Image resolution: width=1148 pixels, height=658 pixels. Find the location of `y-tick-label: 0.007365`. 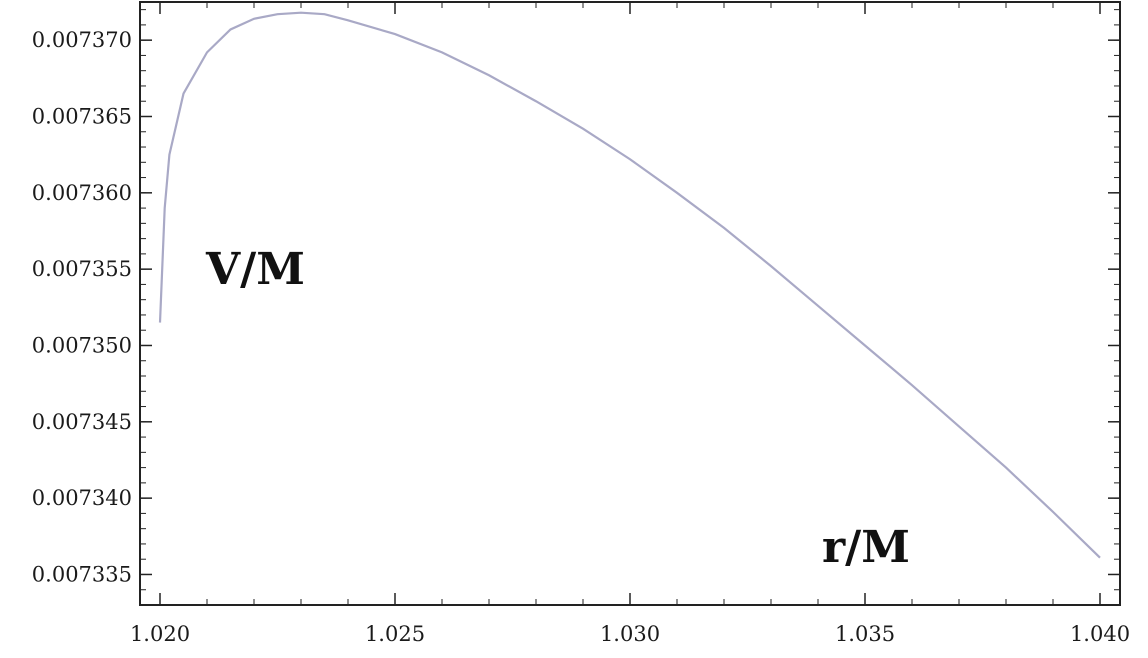

y-tick-label: 0.007365 is located at coordinates (82, 116).